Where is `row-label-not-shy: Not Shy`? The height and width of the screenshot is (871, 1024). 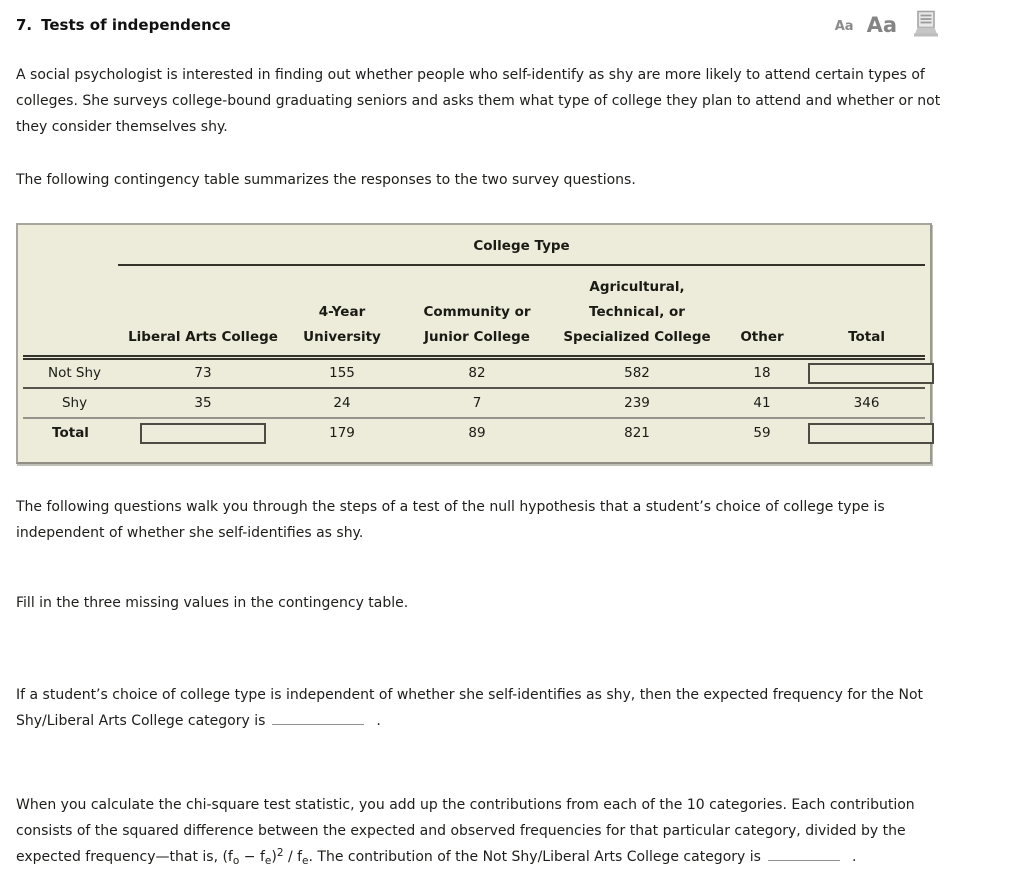
row-label-not-shy: Not Shy is located at coordinates (70, 373).